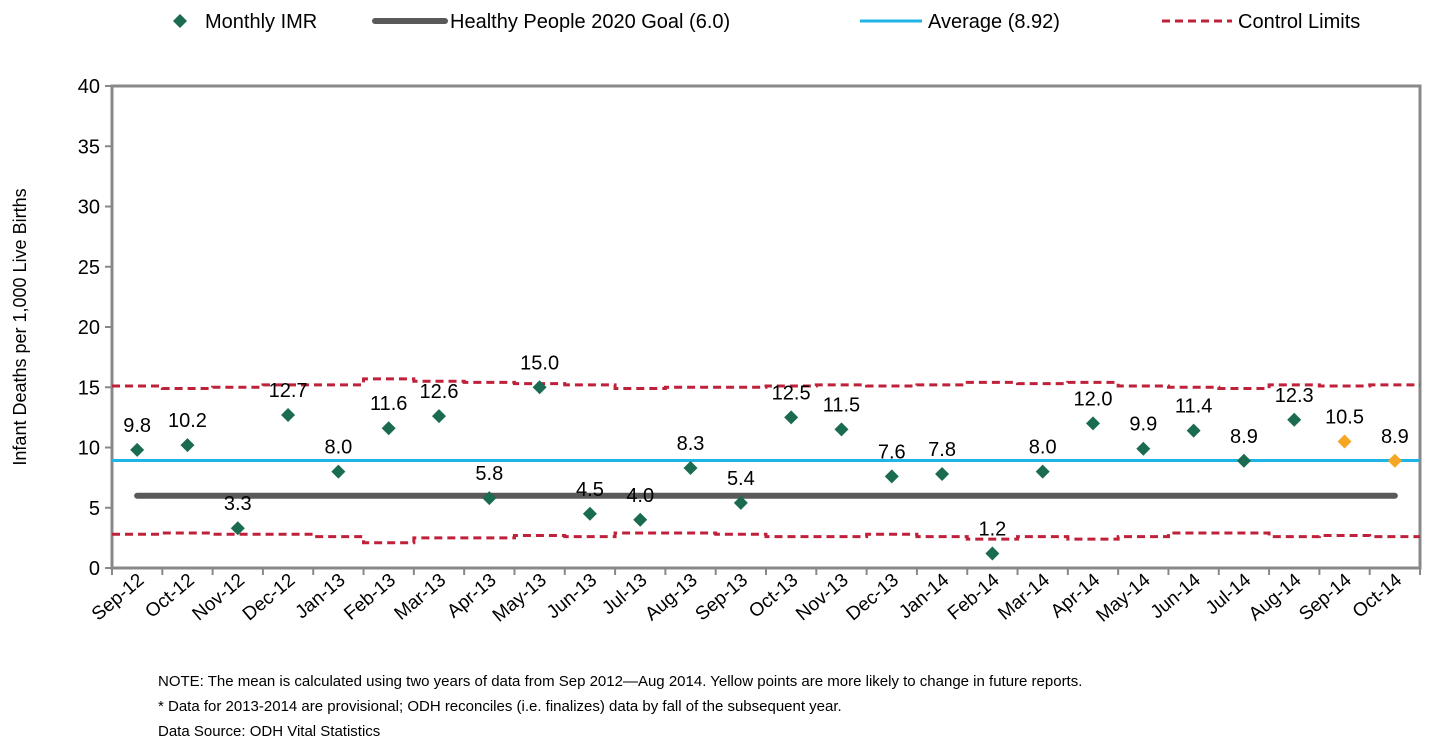 The height and width of the screenshot is (748, 1432). Describe the element at coordinates (841, 405) in the screenshot. I see `data-label: 11.5` at that location.